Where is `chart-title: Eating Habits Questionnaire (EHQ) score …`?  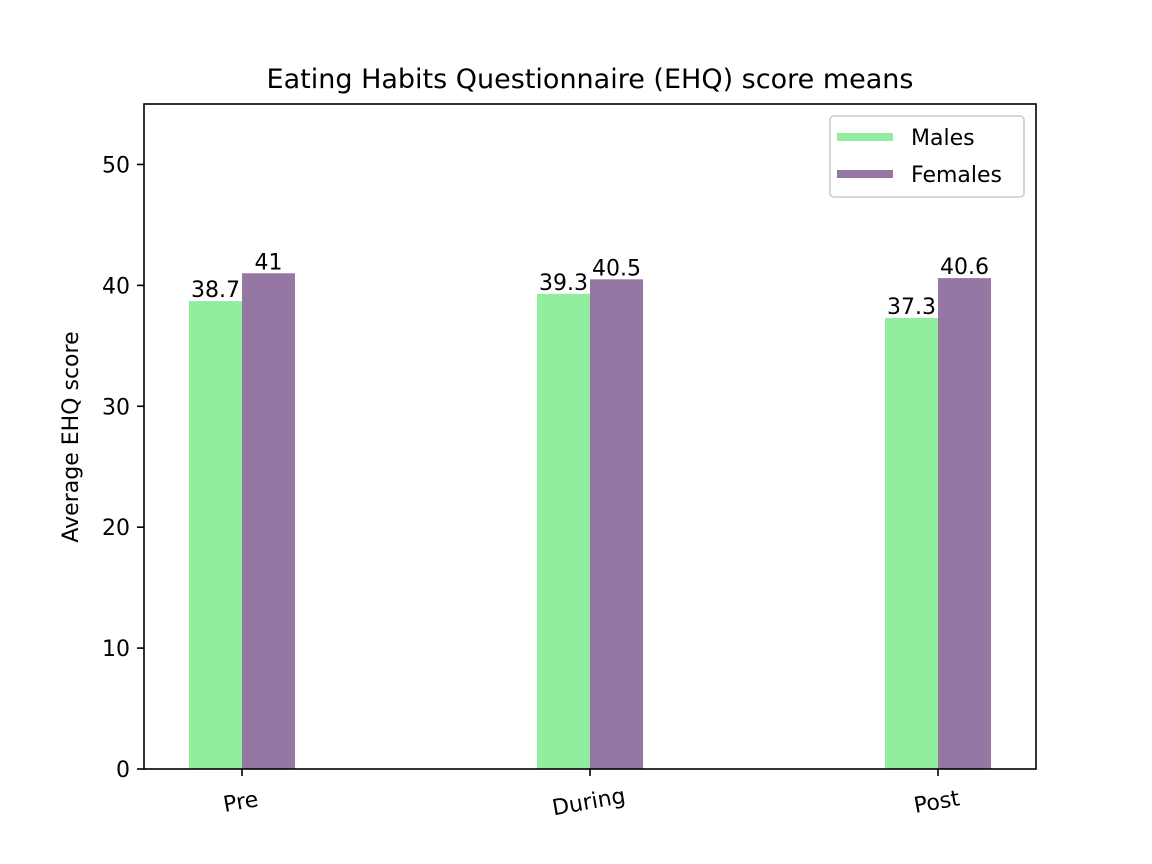 chart-title: Eating Habits Questionnaire (EHQ) score … is located at coordinates (590, 79).